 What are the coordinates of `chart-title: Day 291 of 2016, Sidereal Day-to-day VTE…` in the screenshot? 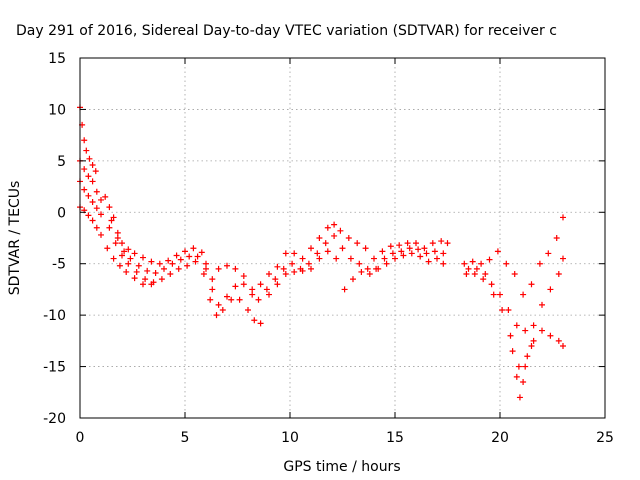 It's located at (286, 31).